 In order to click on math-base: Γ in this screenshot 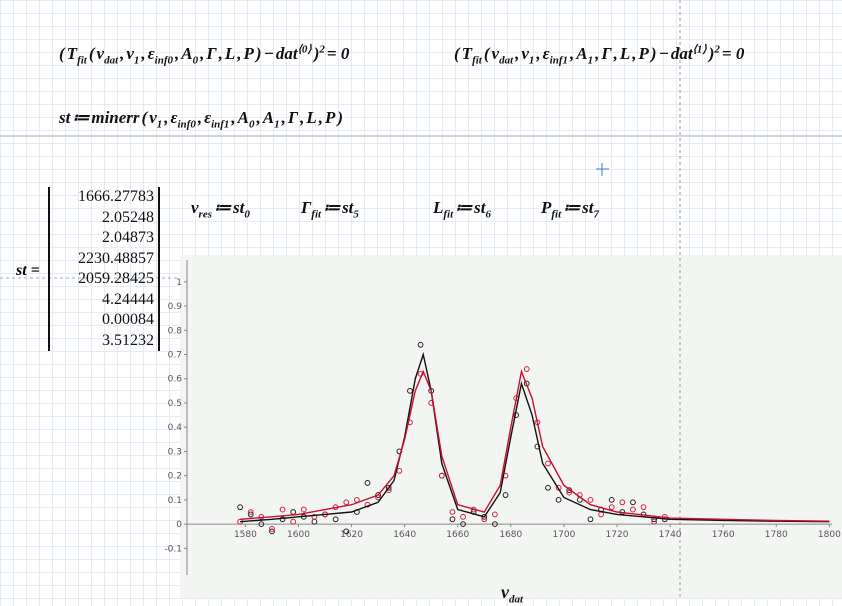, I will do `click(306, 207)`.